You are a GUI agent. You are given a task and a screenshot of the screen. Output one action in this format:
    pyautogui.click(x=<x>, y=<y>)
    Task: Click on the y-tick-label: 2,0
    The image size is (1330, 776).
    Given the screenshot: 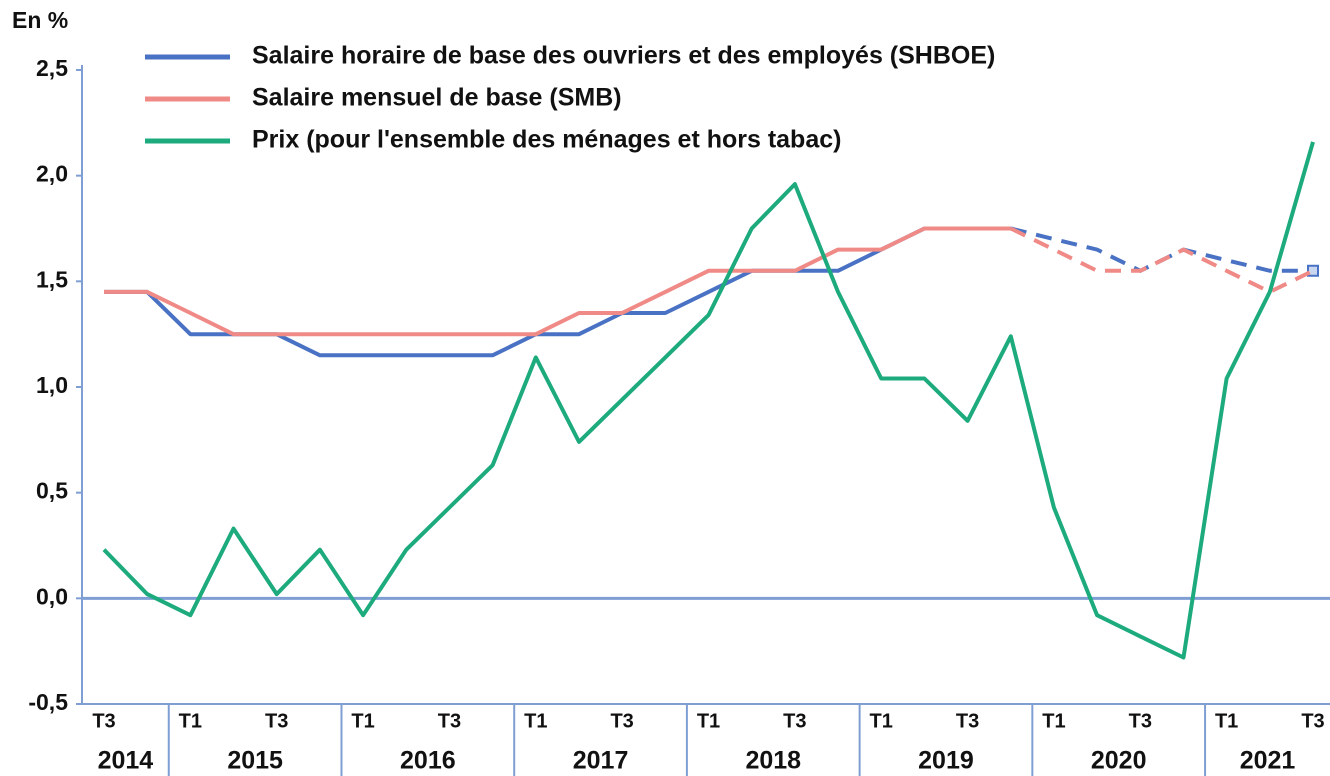 What is the action you would take?
    pyautogui.click(x=52, y=174)
    